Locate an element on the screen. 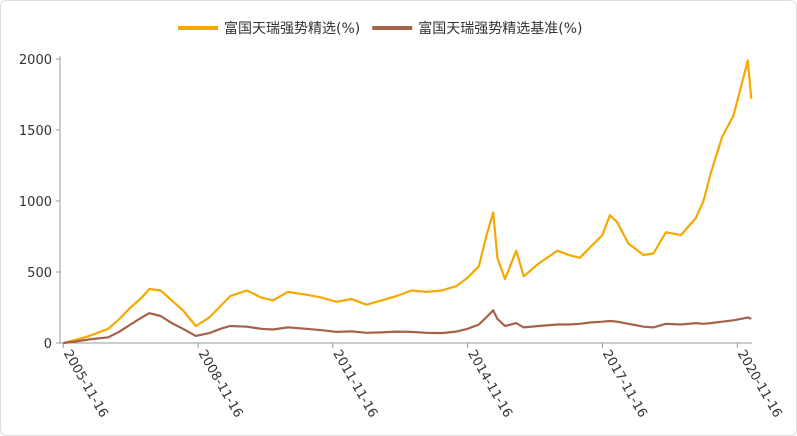  y-tick-label: 1000 is located at coordinates (35, 202).